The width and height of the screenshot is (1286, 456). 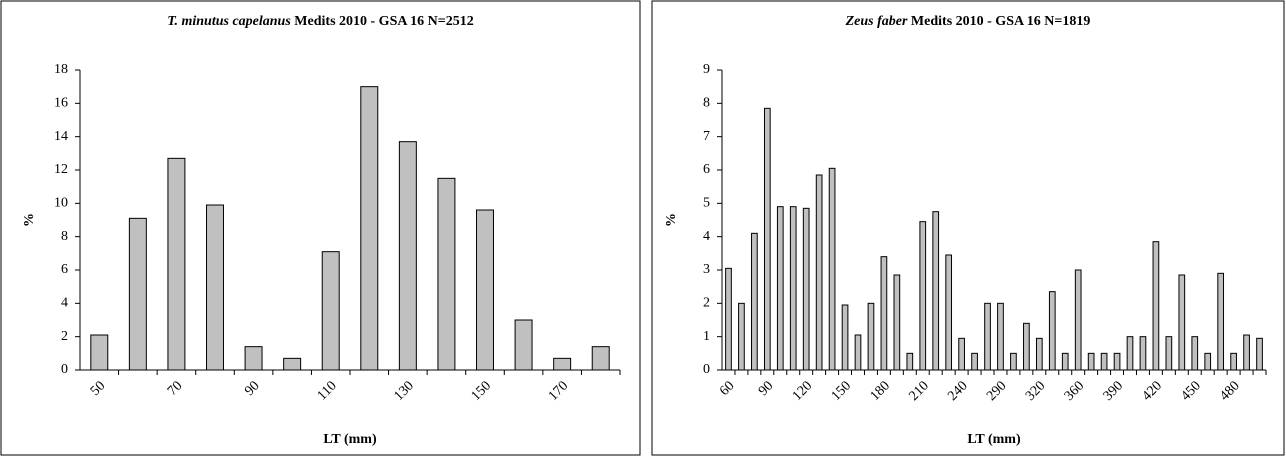 I want to click on x-tick-label: 60, so click(x=727, y=388).